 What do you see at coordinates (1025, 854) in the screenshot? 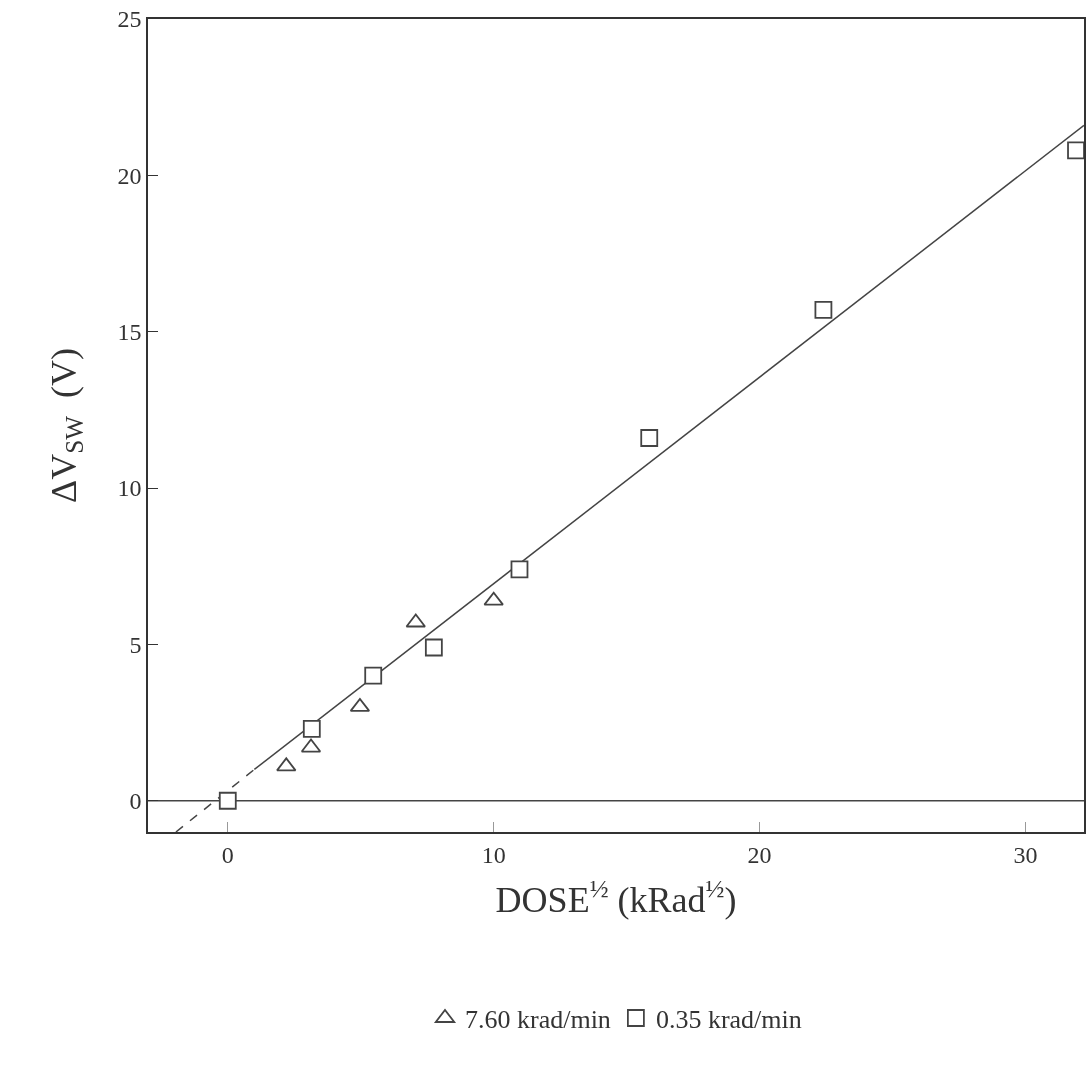
I see `x-tick-label: 30` at bounding box center [1025, 854].